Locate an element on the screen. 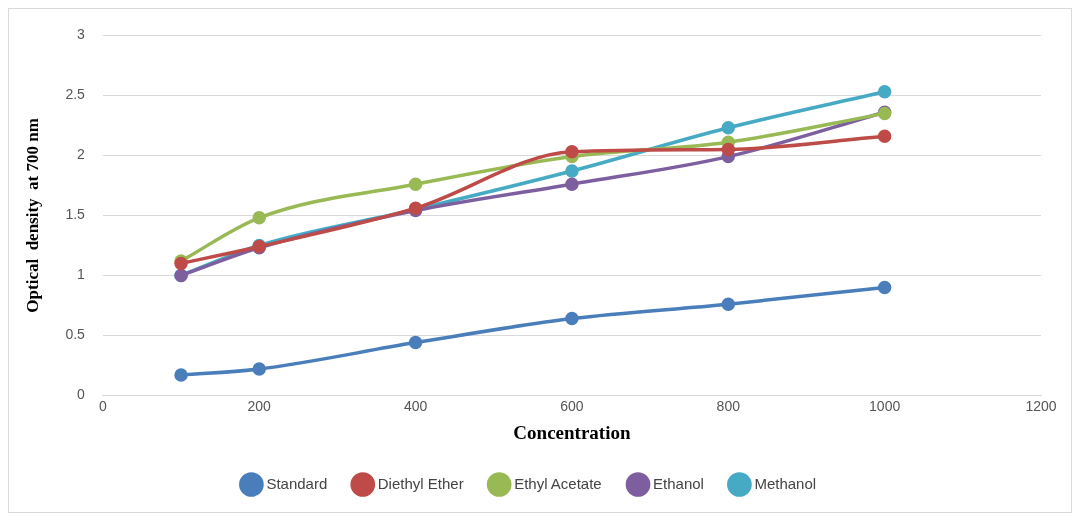 The height and width of the screenshot is (525, 1083). legend-label: Ethyl Acetate is located at coordinates (558, 483).